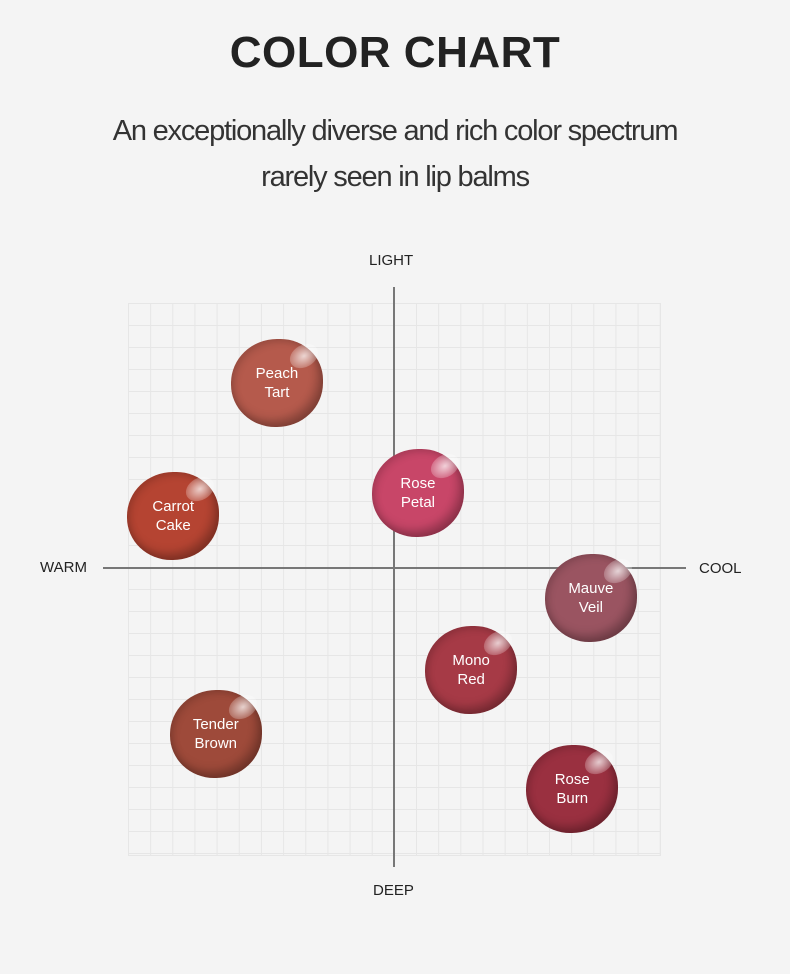  Describe the element at coordinates (173, 525) in the screenshot. I see `swatch-label: Cake` at that location.